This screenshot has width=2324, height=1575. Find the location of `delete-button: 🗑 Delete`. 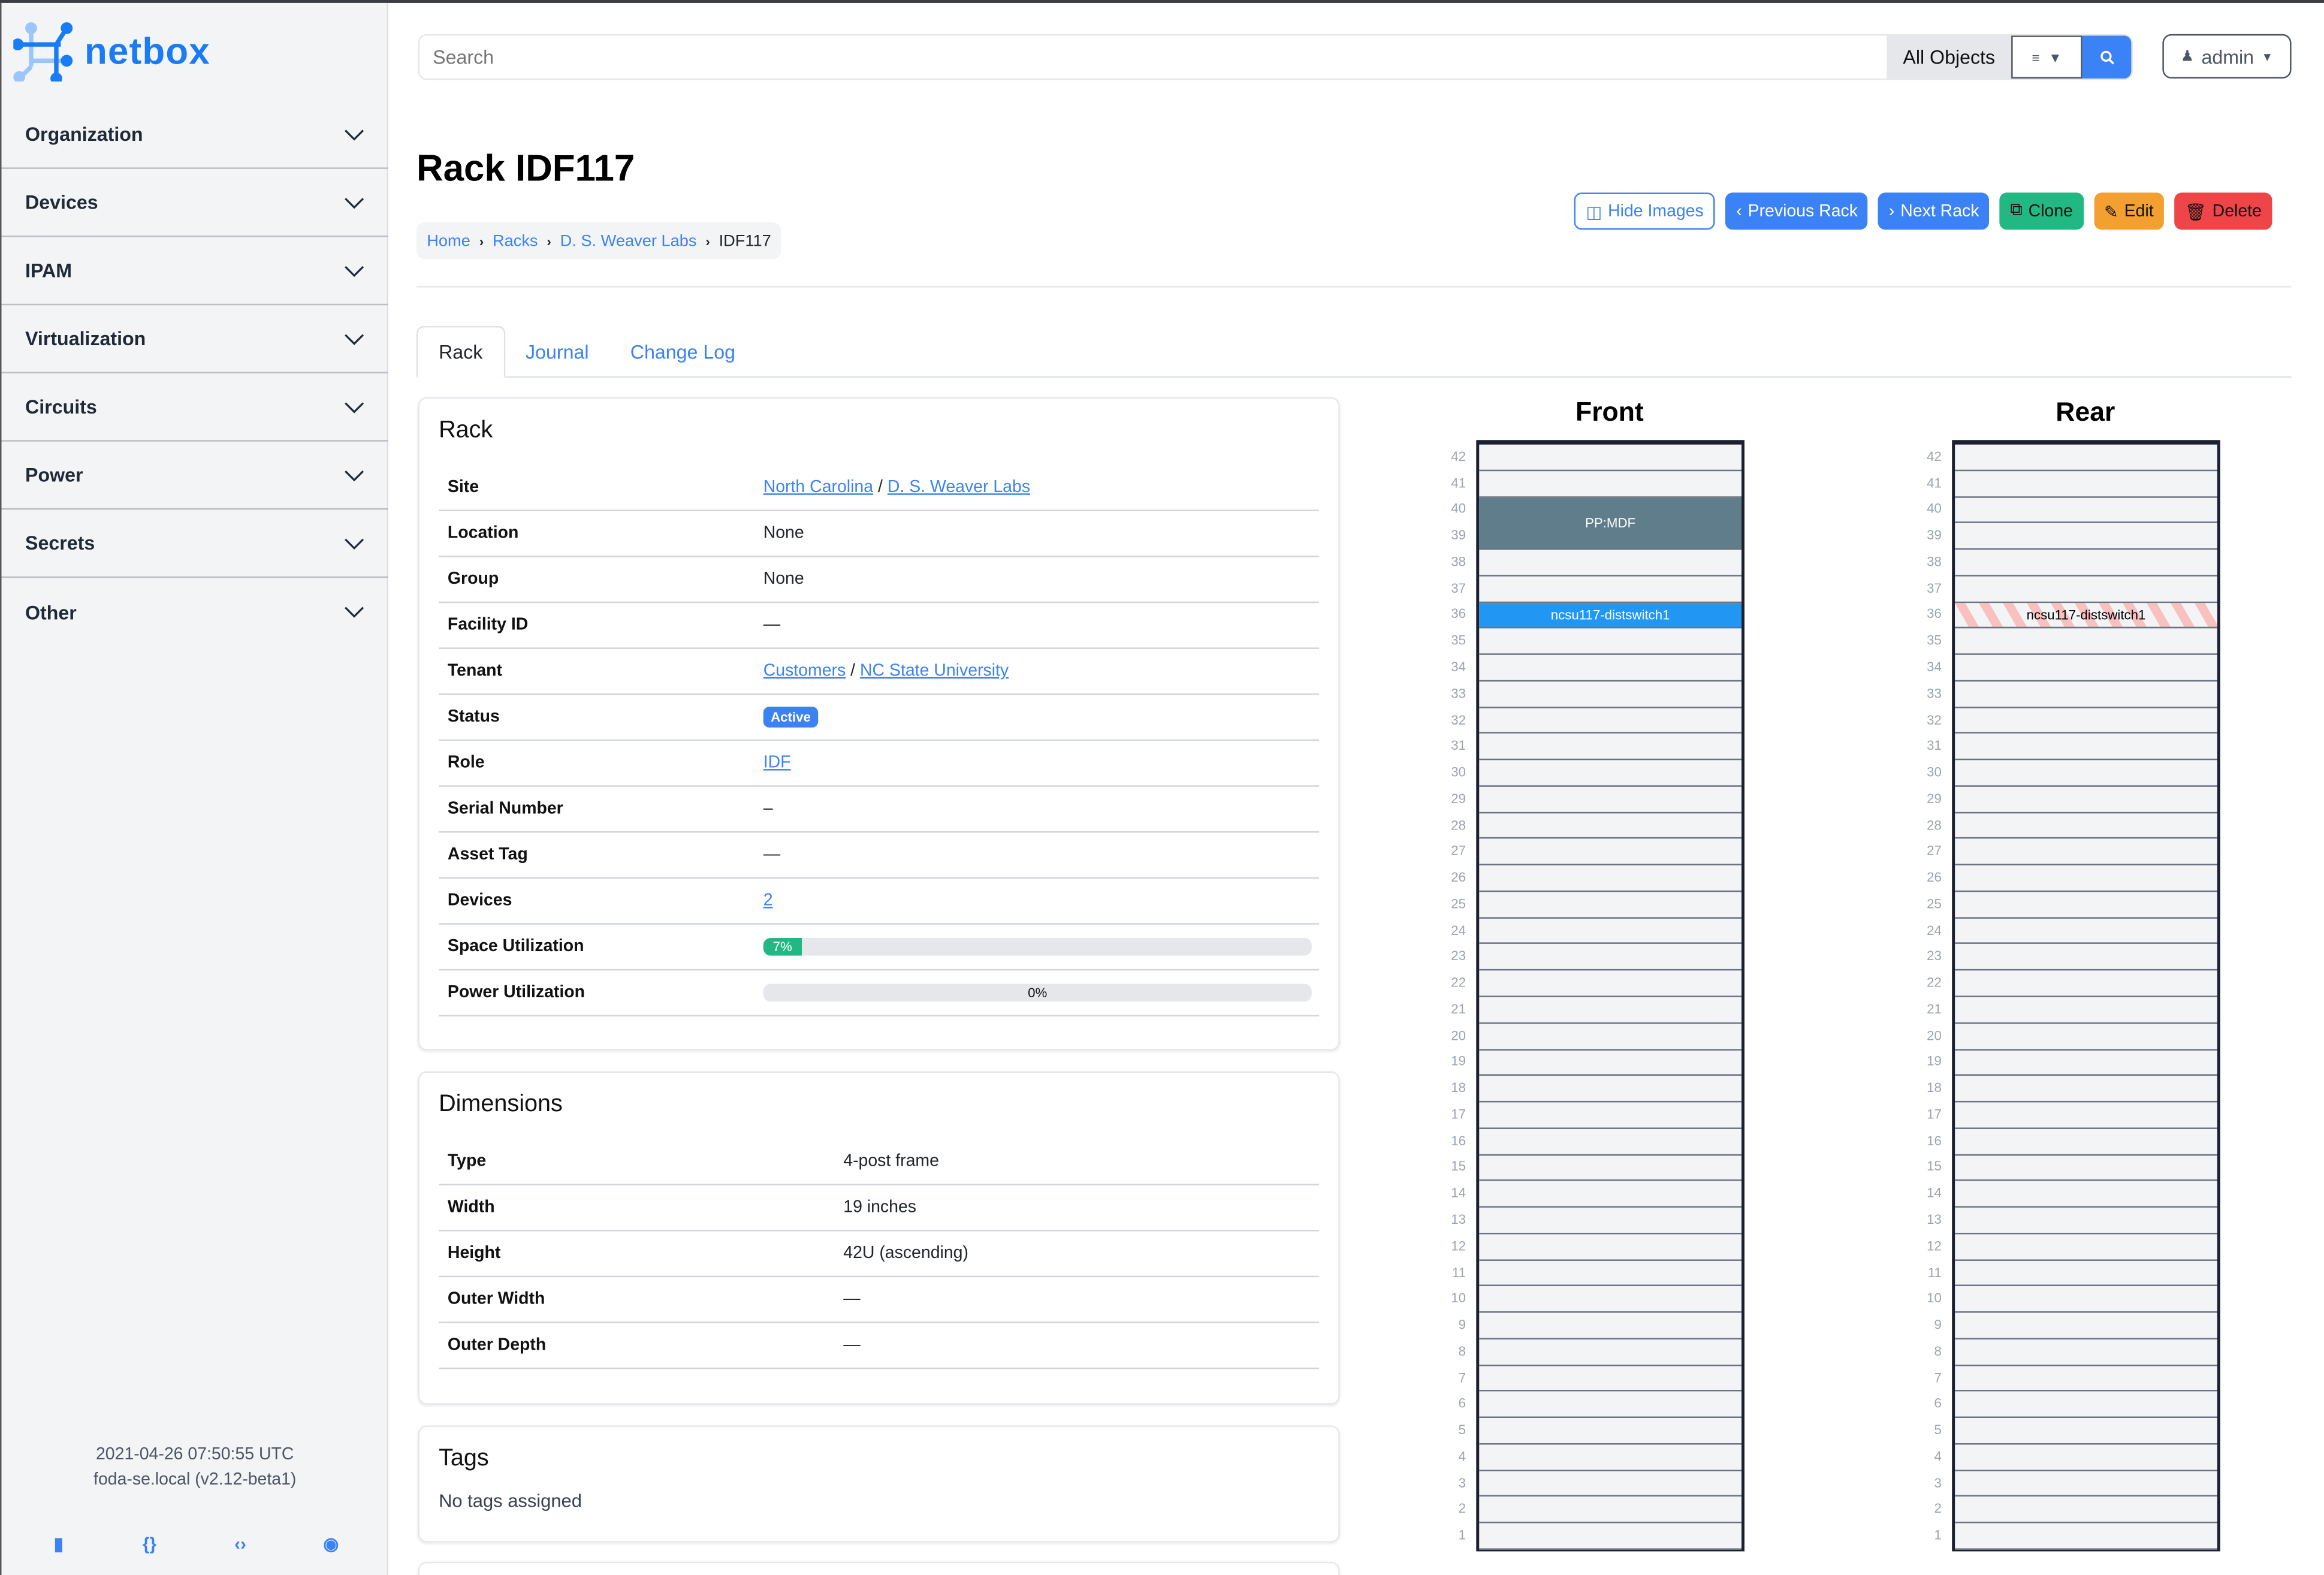

delete-button: 🗑 Delete is located at coordinates (2223, 211).